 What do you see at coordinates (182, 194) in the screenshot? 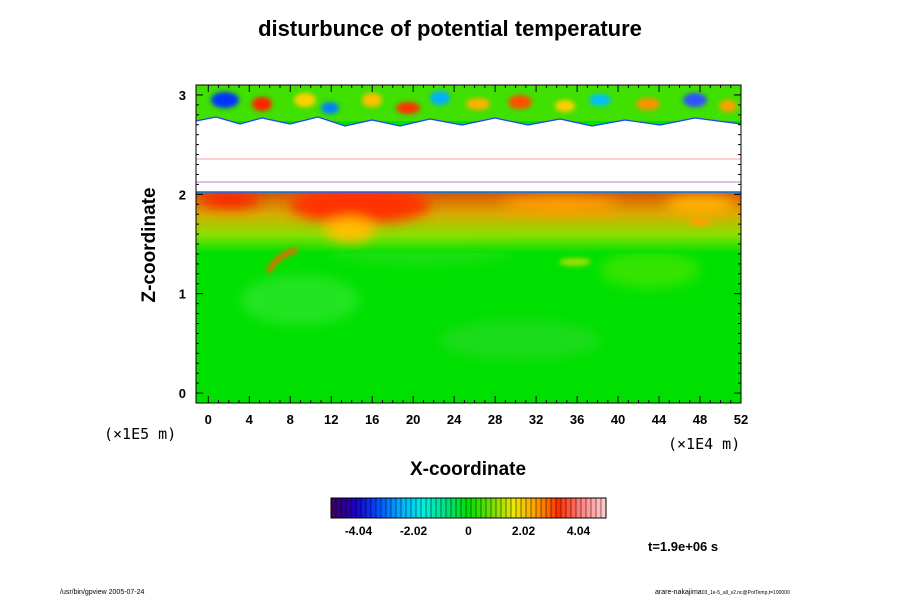
I see `y-tick-label: 2` at bounding box center [182, 194].